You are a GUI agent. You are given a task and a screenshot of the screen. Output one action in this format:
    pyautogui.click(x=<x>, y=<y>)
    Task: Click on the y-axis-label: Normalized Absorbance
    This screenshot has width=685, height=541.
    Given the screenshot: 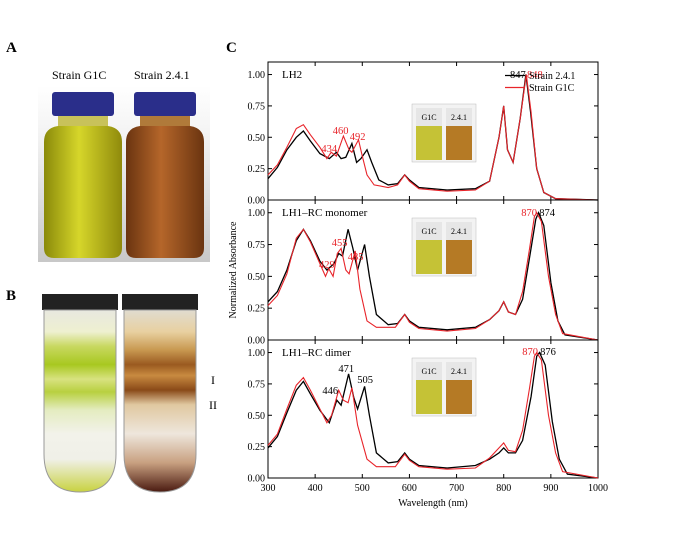 What is the action you would take?
    pyautogui.click(x=233, y=269)
    